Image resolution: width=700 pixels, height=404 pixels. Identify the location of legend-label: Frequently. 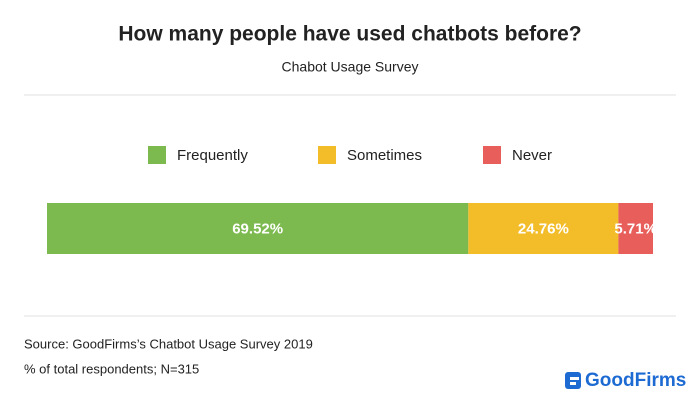
(212, 155).